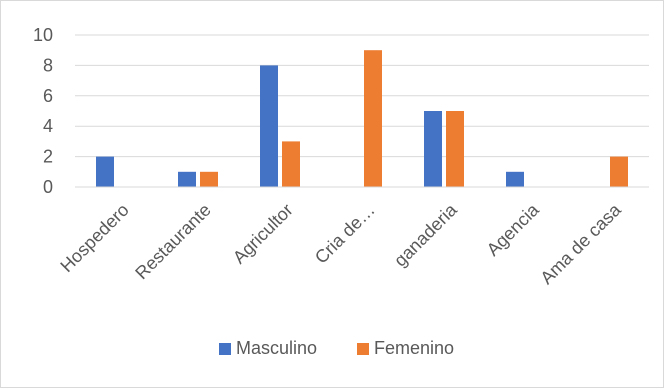  I want to click on x-category-label: ganaderia, so click(425, 234).